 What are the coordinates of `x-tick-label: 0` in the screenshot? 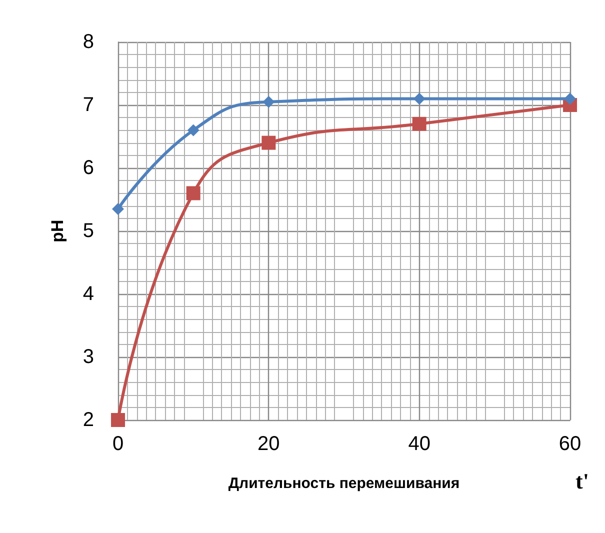 It's located at (118, 444).